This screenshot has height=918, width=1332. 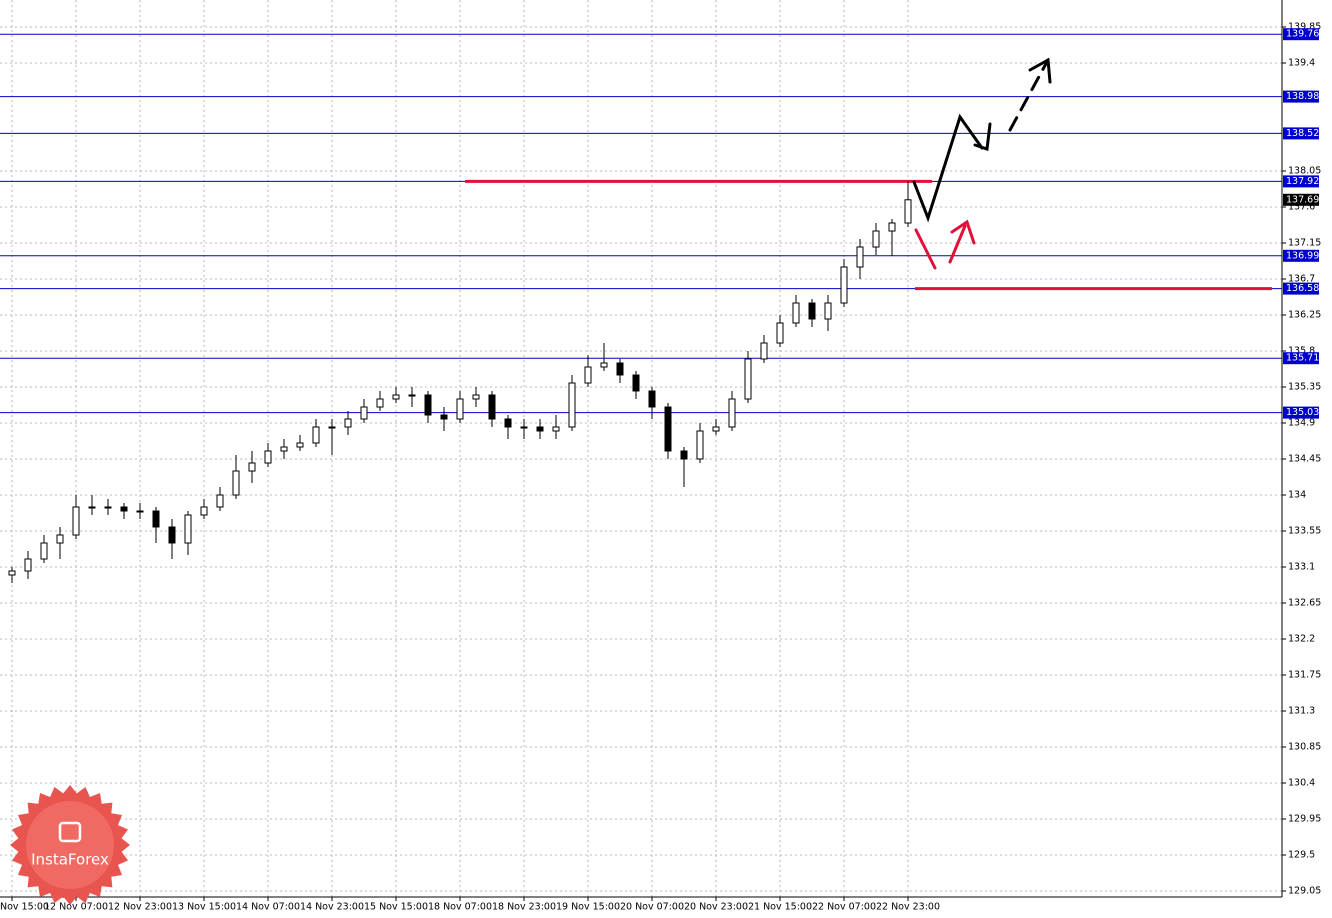 What do you see at coordinates (332, 907) in the screenshot?
I see `x-tick-label: 14 Nov 23:00` at bounding box center [332, 907].